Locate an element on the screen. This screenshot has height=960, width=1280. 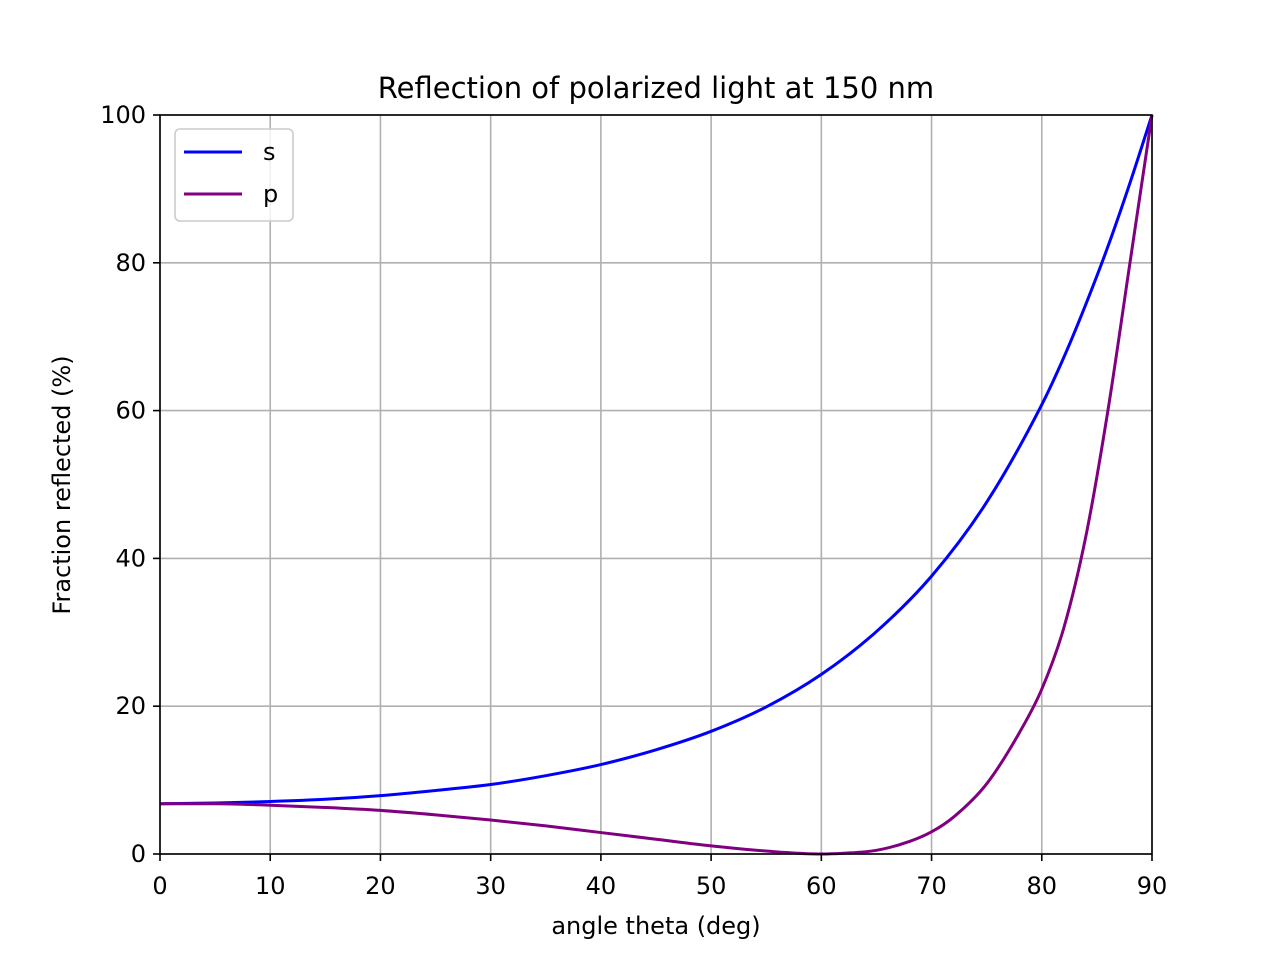
legend-label-p: p is located at coordinates (270, 194).